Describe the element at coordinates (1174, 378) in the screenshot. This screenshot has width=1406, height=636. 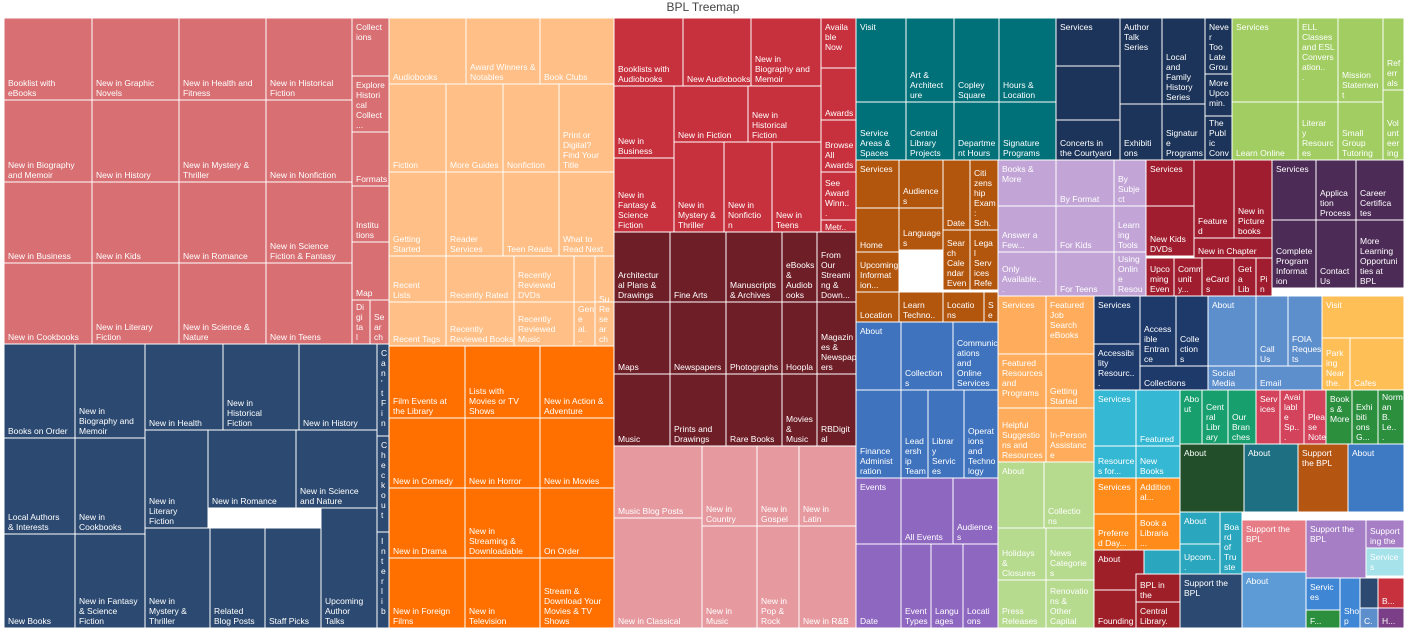
I see `treemap-tile: Collections` at that location.